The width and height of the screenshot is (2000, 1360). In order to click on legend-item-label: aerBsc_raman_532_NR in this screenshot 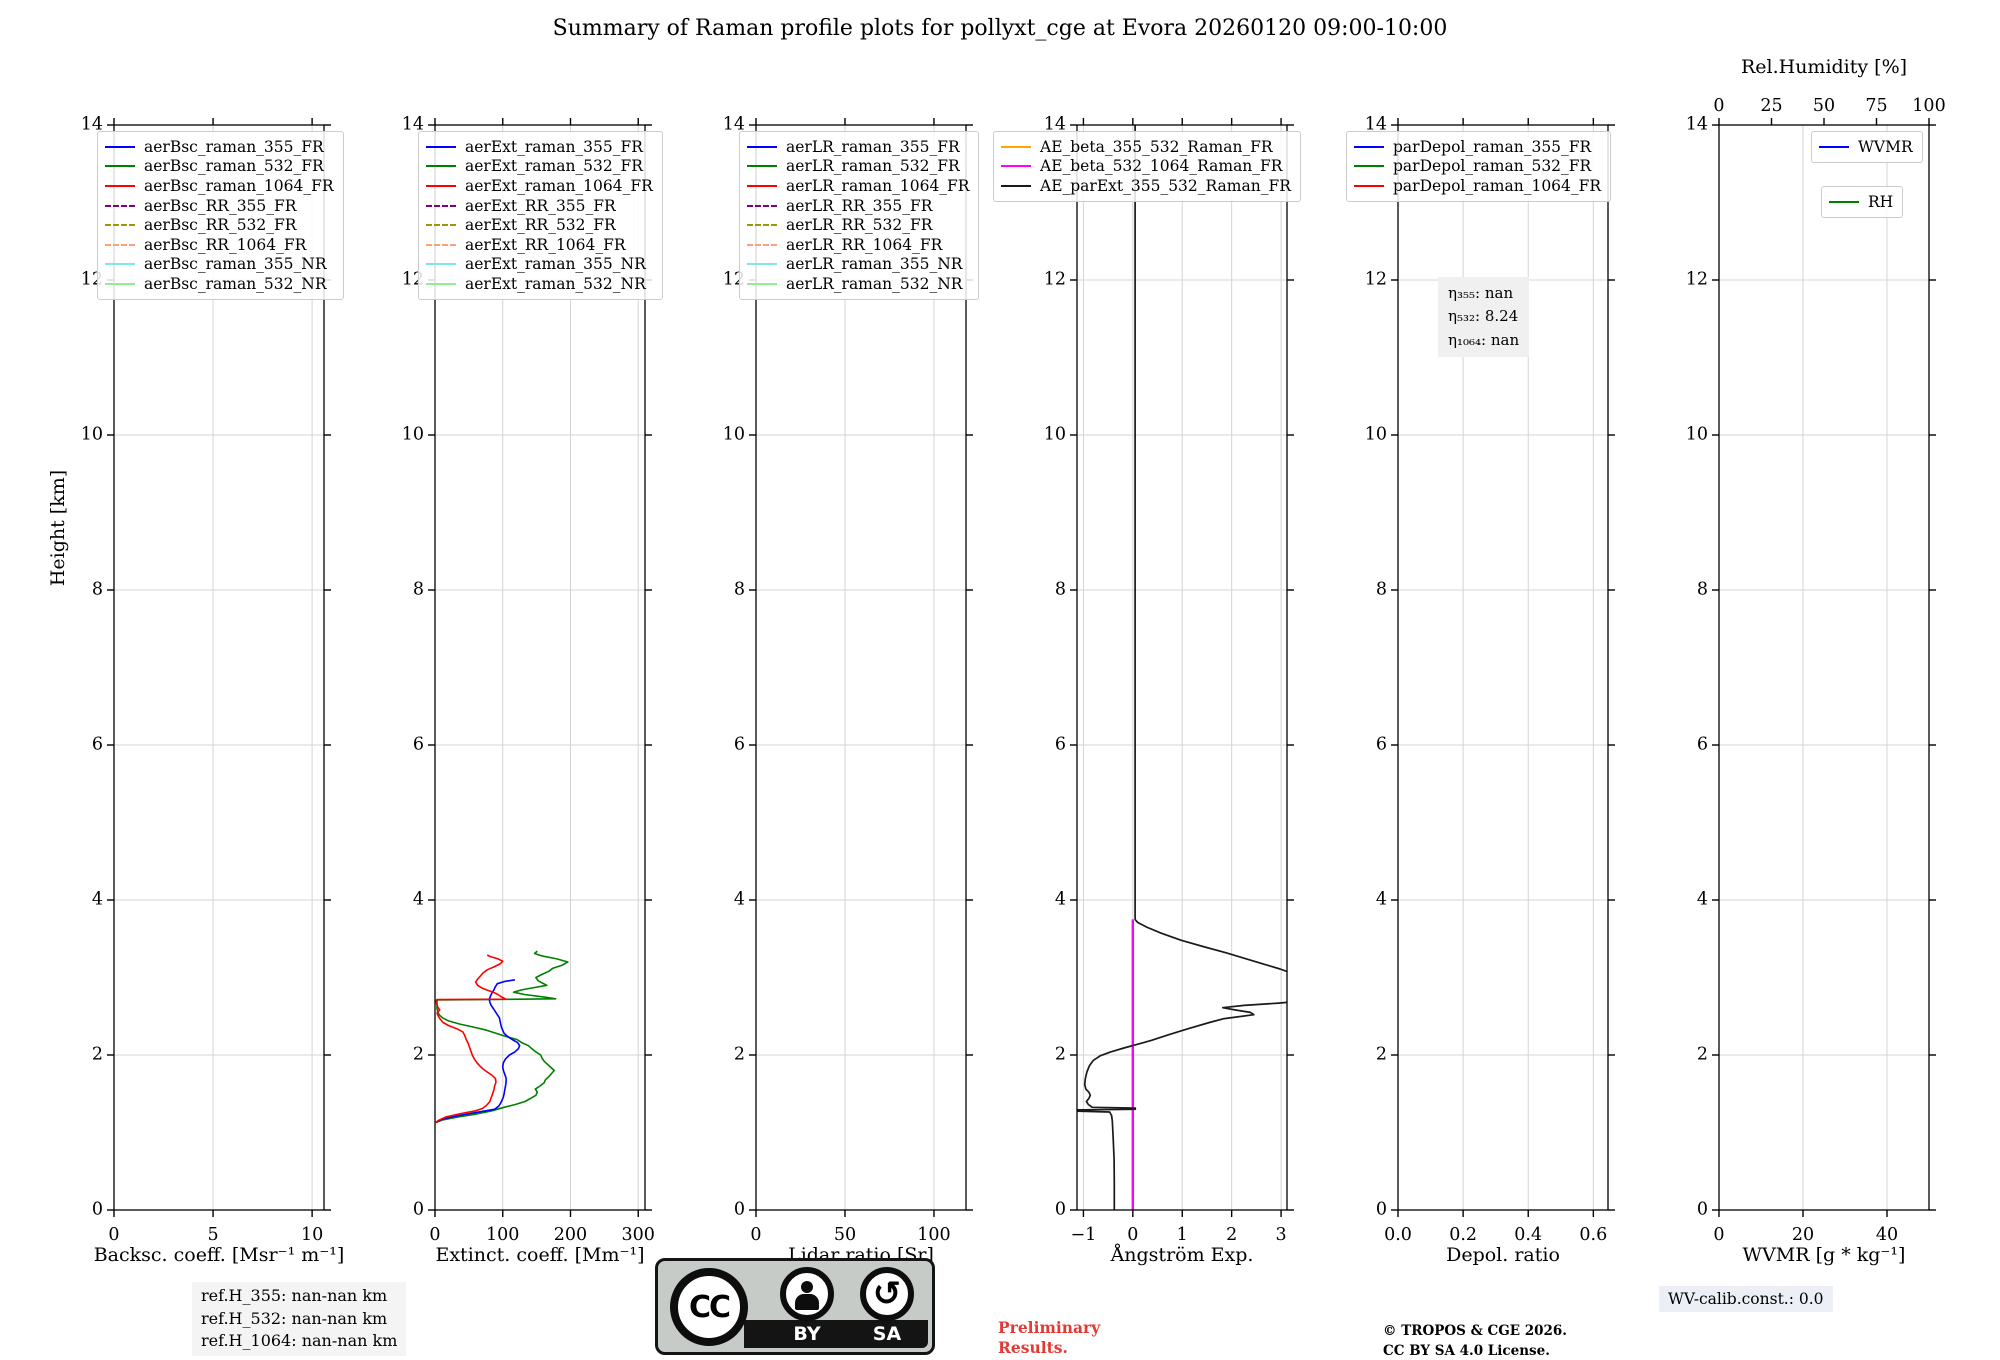, I will do `click(235, 283)`.